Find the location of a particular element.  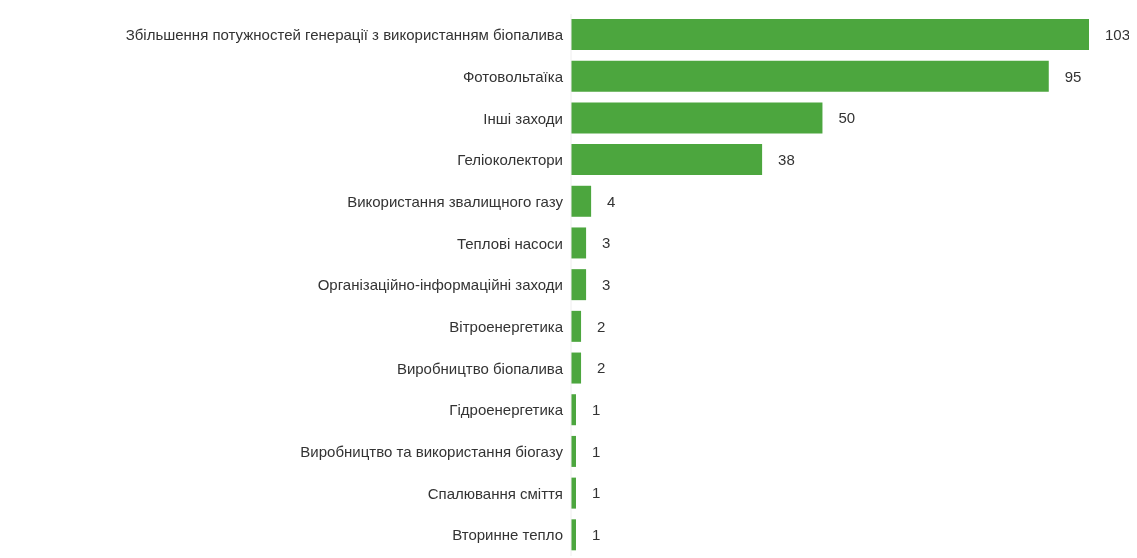

y-tick-label: Організаційно-інформаційні заходи is located at coordinates (440, 285).